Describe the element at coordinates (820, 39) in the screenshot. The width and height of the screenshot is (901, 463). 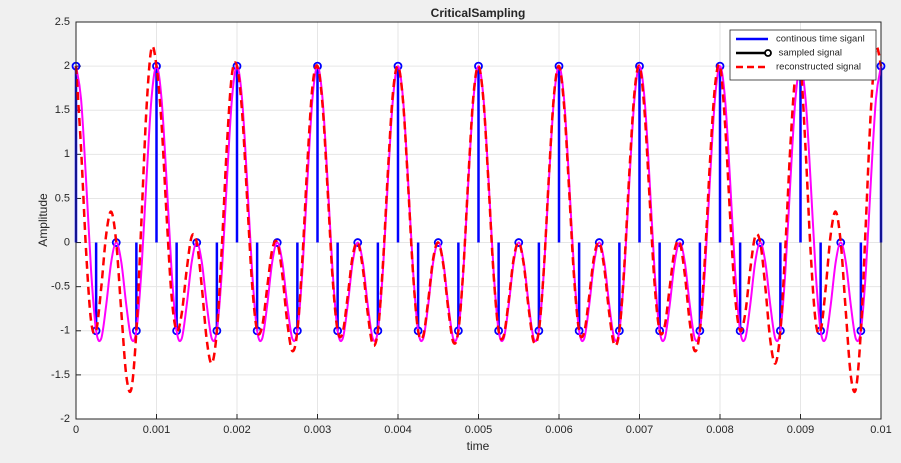
I see `legend-label: continous time siganl` at that location.